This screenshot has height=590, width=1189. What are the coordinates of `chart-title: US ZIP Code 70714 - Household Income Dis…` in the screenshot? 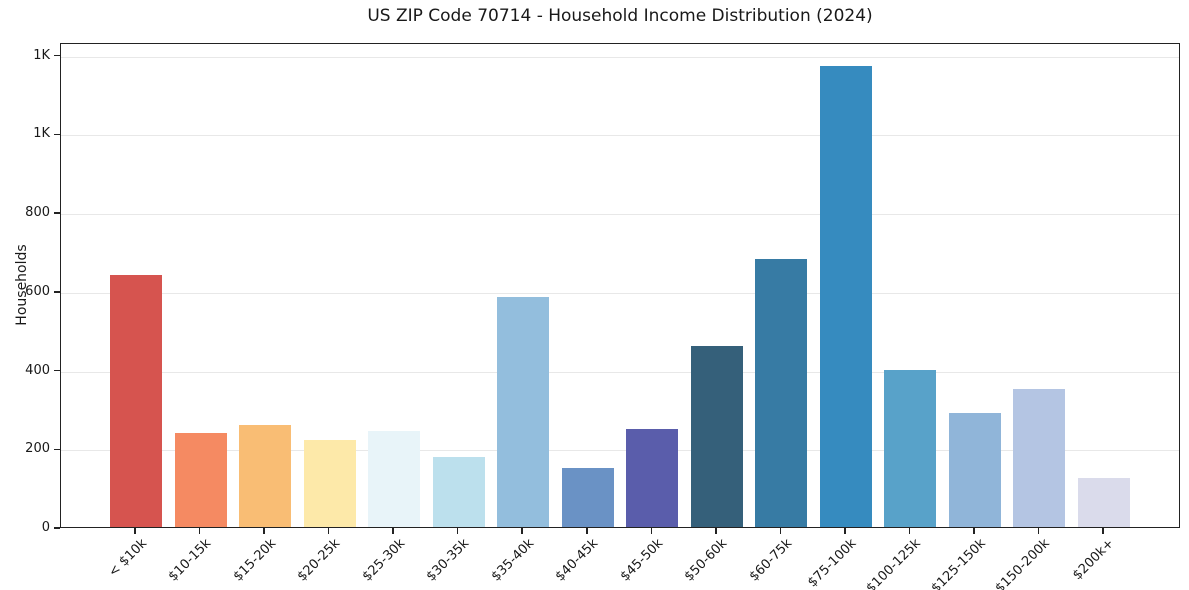 It's located at (620, 16).